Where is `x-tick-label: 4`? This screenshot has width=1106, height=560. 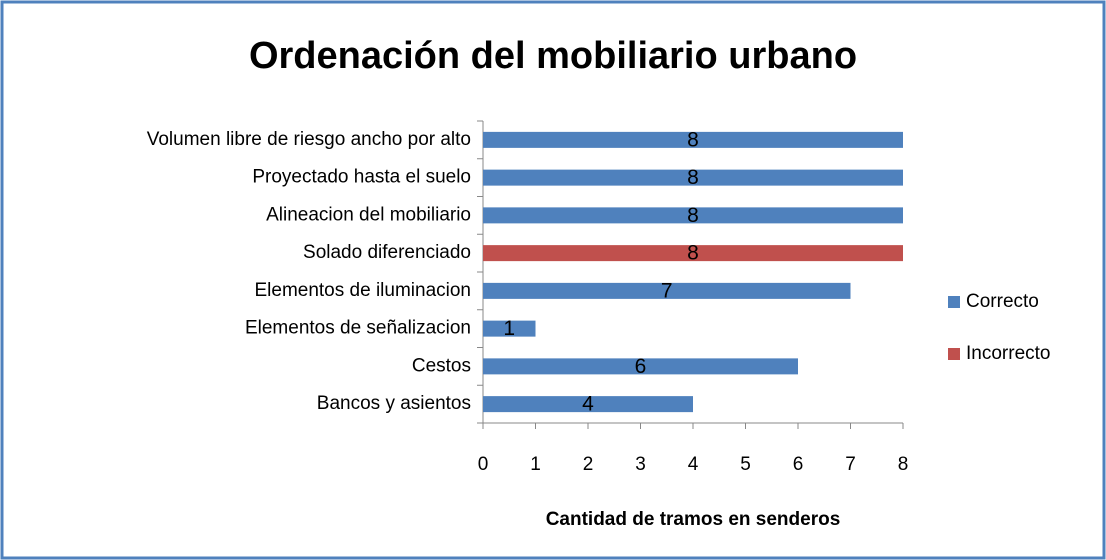 x-tick-label: 4 is located at coordinates (693, 464).